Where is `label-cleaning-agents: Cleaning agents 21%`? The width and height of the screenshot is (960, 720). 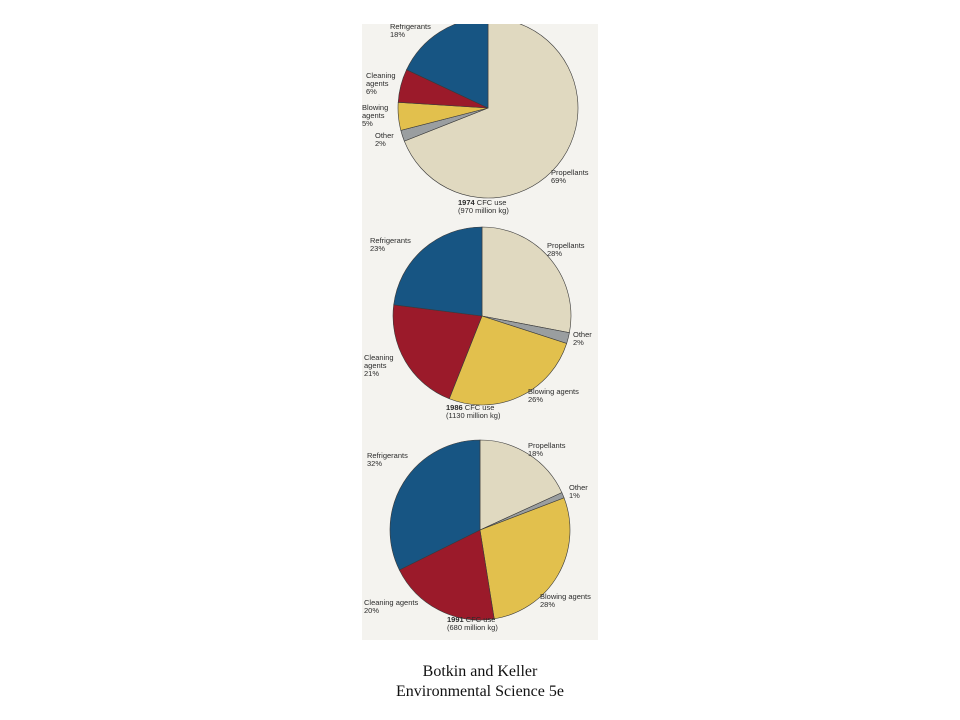
label-cleaning-agents: Cleaning agents 21% is located at coordinates (379, 365).